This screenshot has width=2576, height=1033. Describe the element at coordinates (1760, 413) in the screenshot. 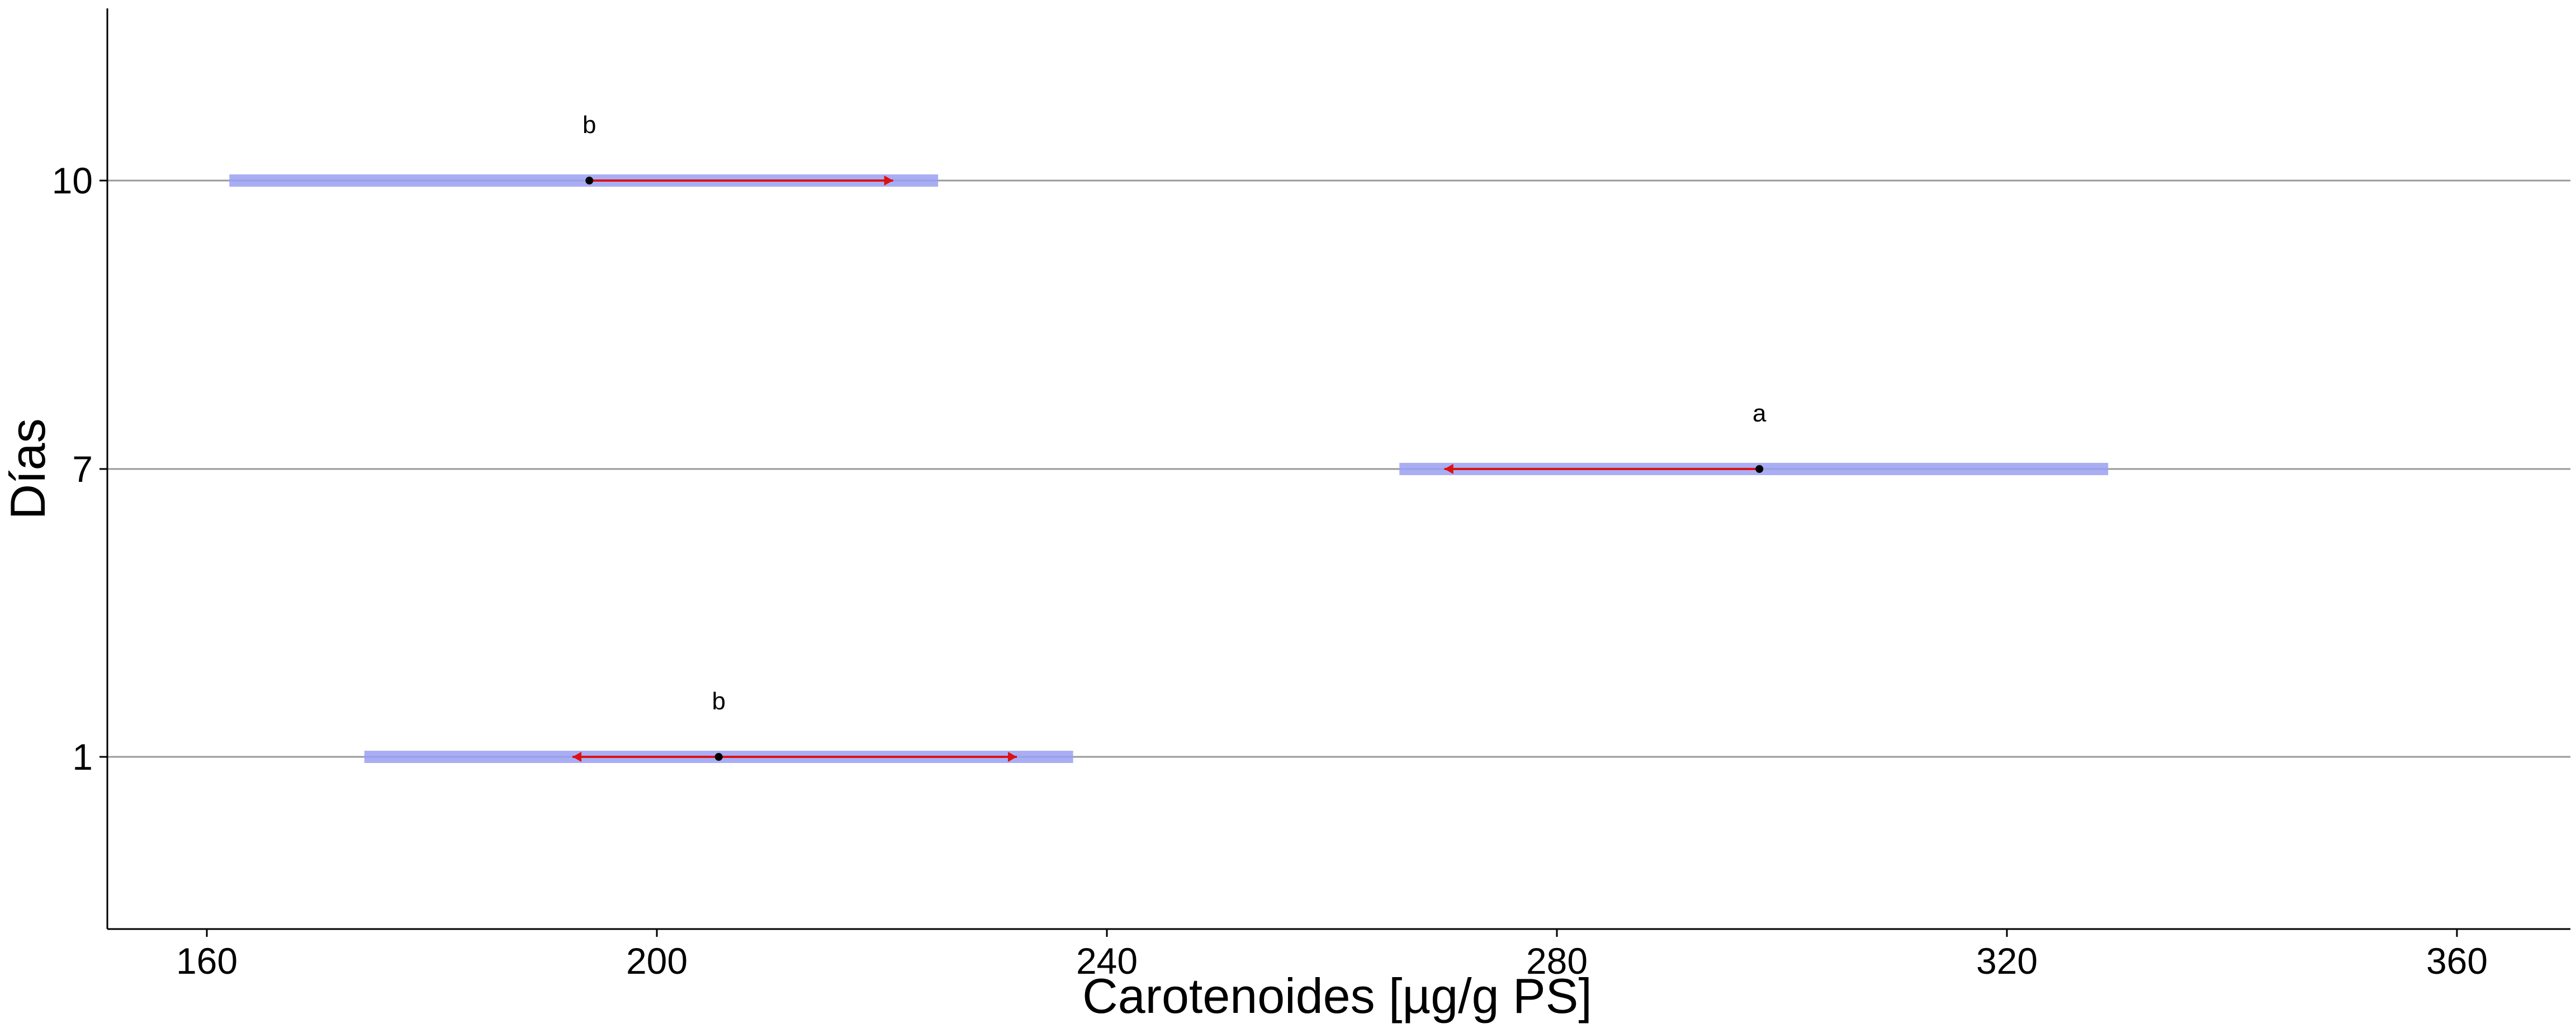

I see `group-letter-7: a` at that location.